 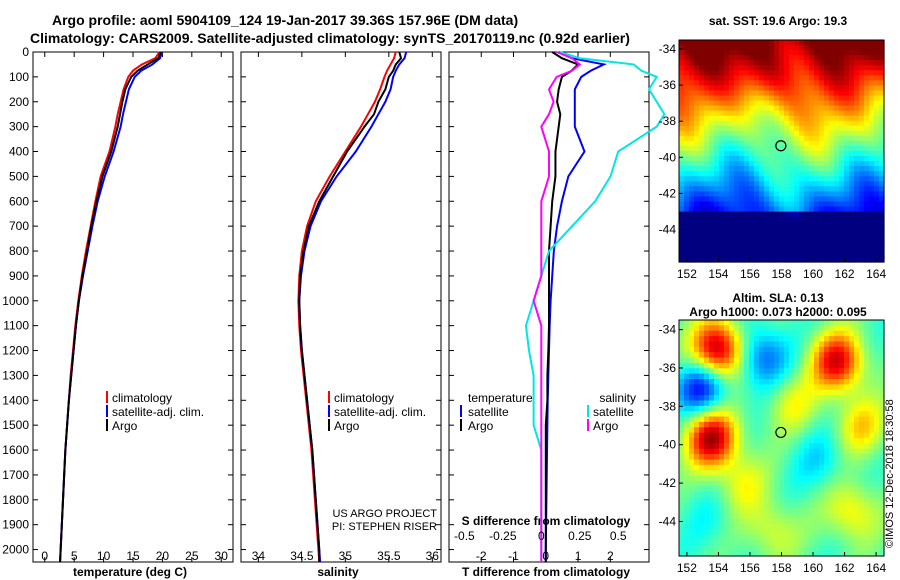 What do you see at coordinates (25, 52) in the screenshot?
I see `depth-tick-label: 0` at bounding box center [25, 52].